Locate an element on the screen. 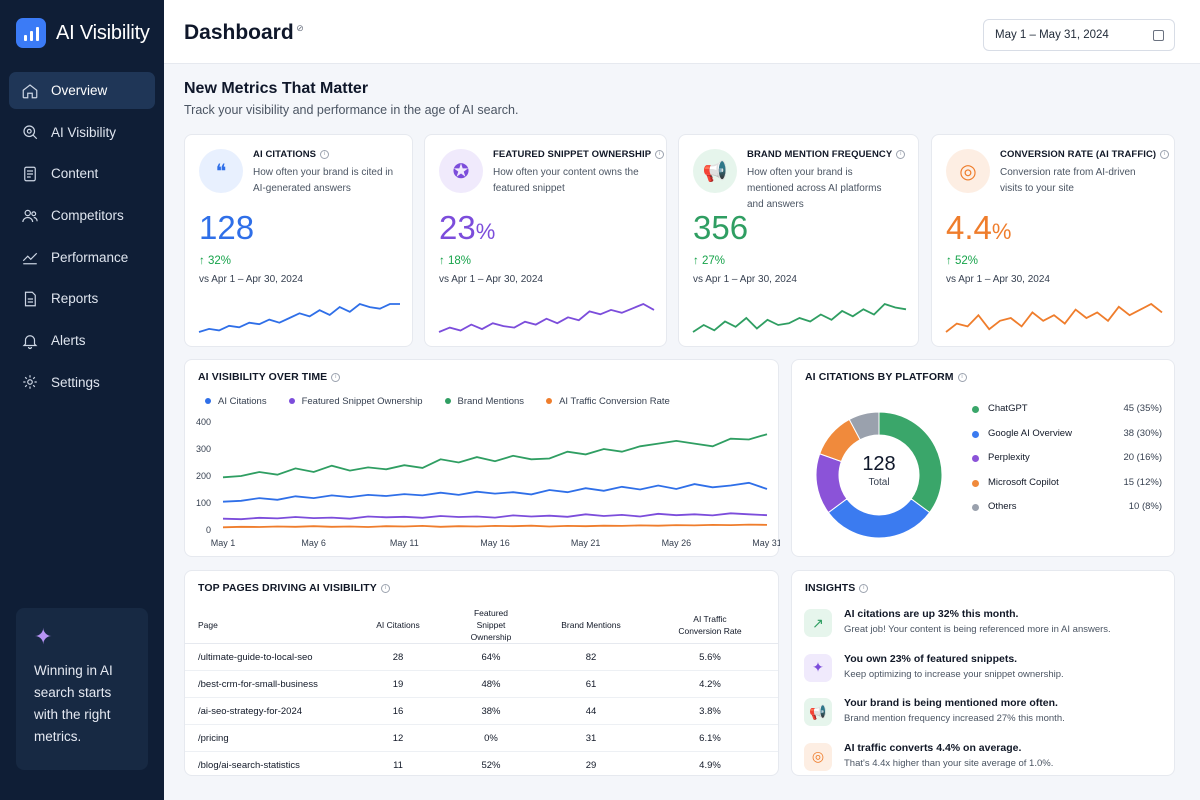 The height and width of the screenshot is (800, 1200). platform-value: 10 (8%) is located at coordinates (1145, 506).